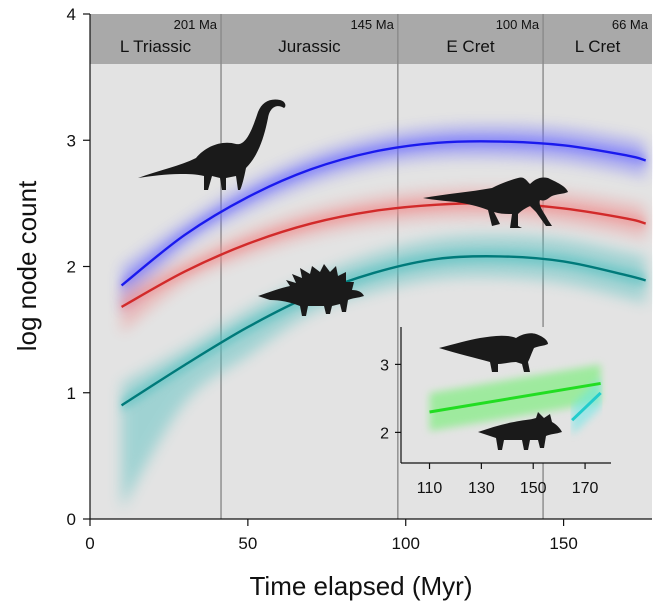  Describe the element at coordinates (89, 543) in the screenshot. I see `x-tick-label: 0` at that location.